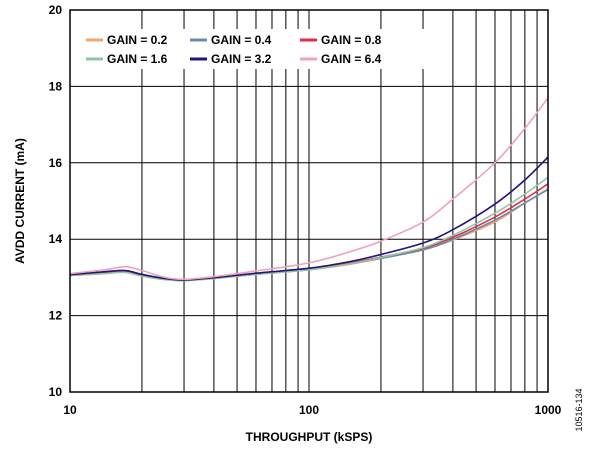  I want to click on legend-label: GAIN = 0.2, so click(137, 40).